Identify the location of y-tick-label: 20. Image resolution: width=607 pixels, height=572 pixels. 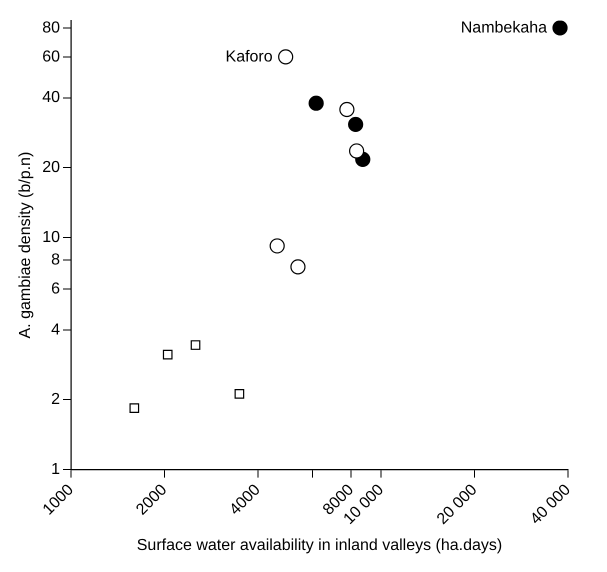
(51, 167).